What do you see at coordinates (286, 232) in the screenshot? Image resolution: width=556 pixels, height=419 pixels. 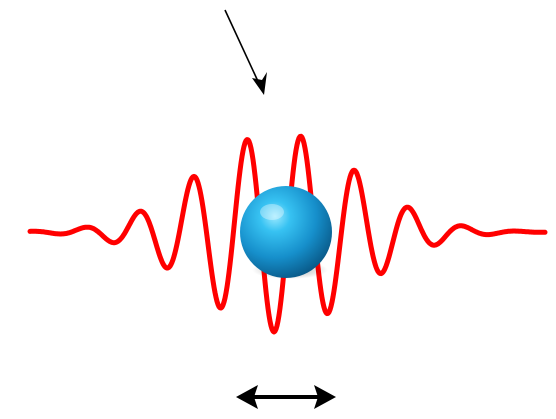 I see `particle-sphere` at bounding box center [286, 232].